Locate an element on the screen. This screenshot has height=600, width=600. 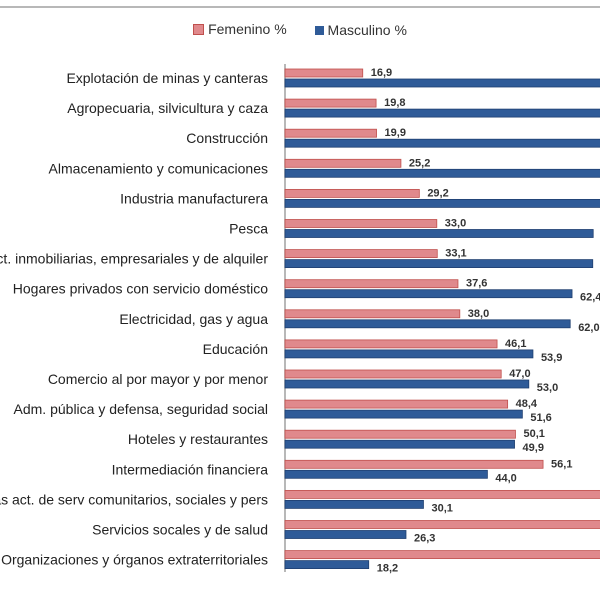
category-label: Hogares privados con servicio doméstico is located at coordinates (140, 289).